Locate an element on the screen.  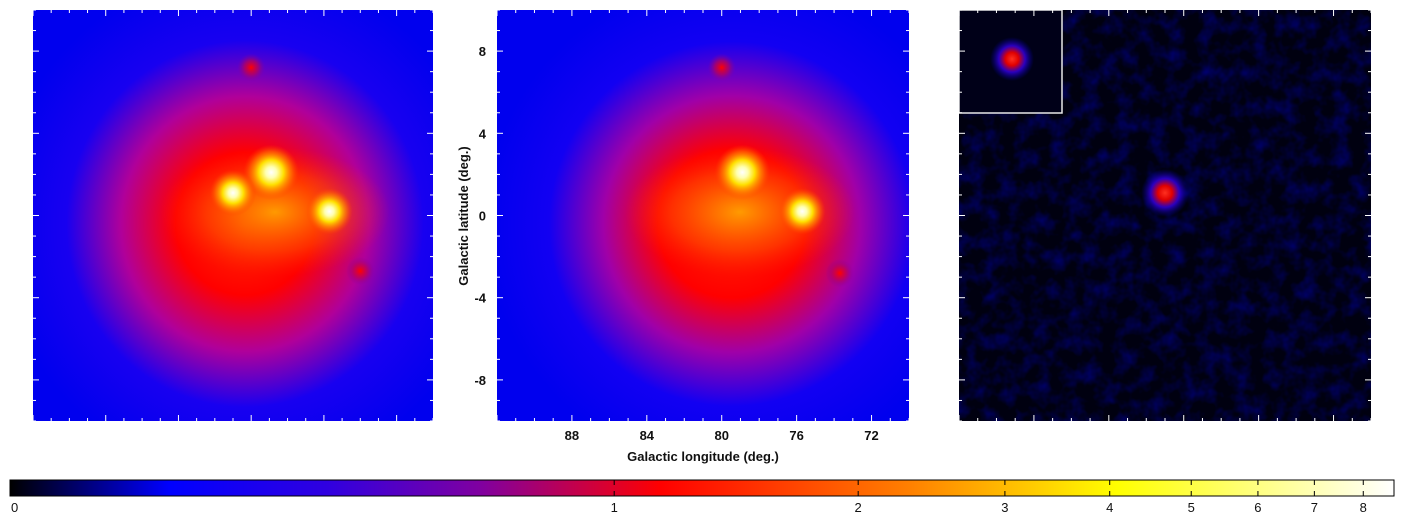
colorbar-tick-label: 1 is located at coordinates (614, 507).